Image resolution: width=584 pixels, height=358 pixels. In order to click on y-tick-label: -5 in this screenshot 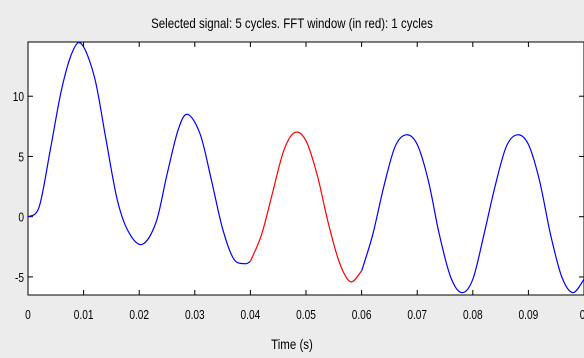, I will do `click(19, 278)`.